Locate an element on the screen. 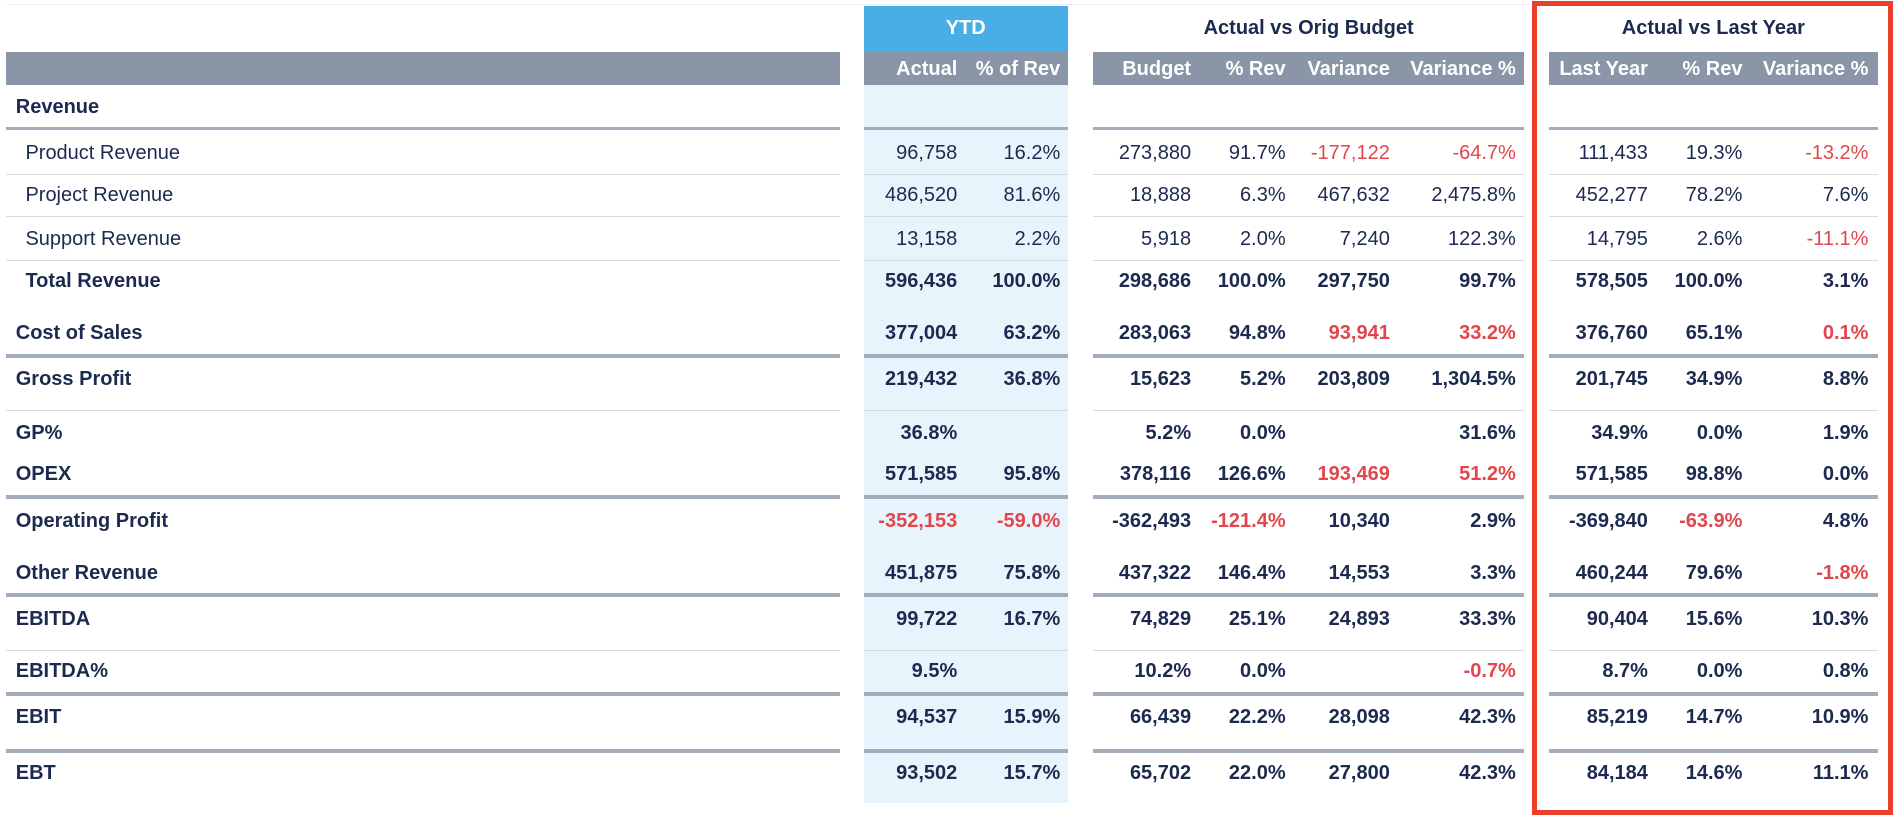 This screenshot has width=1900, height=826. row-label: Gross Profit is located at coordinates (73, 379).